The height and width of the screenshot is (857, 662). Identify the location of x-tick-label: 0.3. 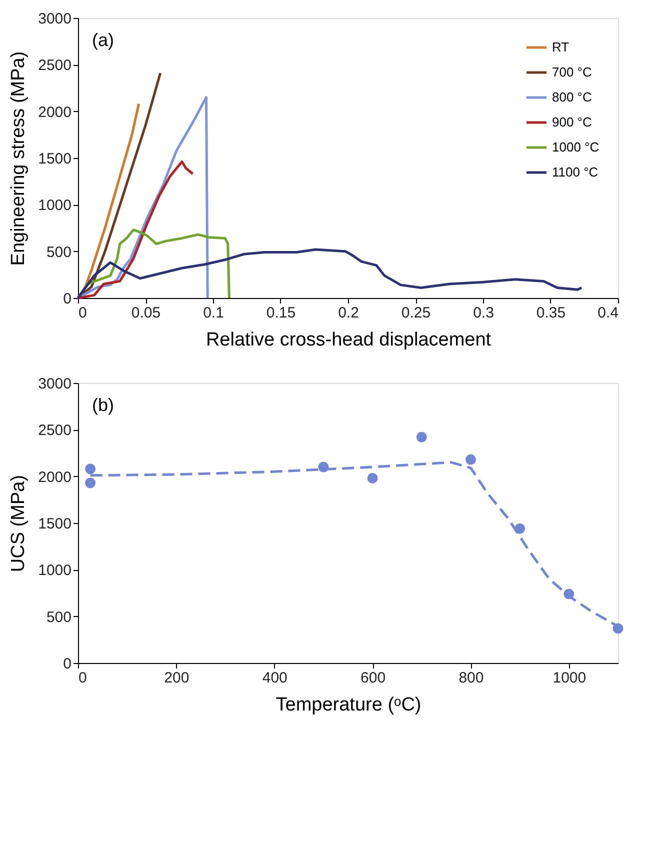
(483, 313).